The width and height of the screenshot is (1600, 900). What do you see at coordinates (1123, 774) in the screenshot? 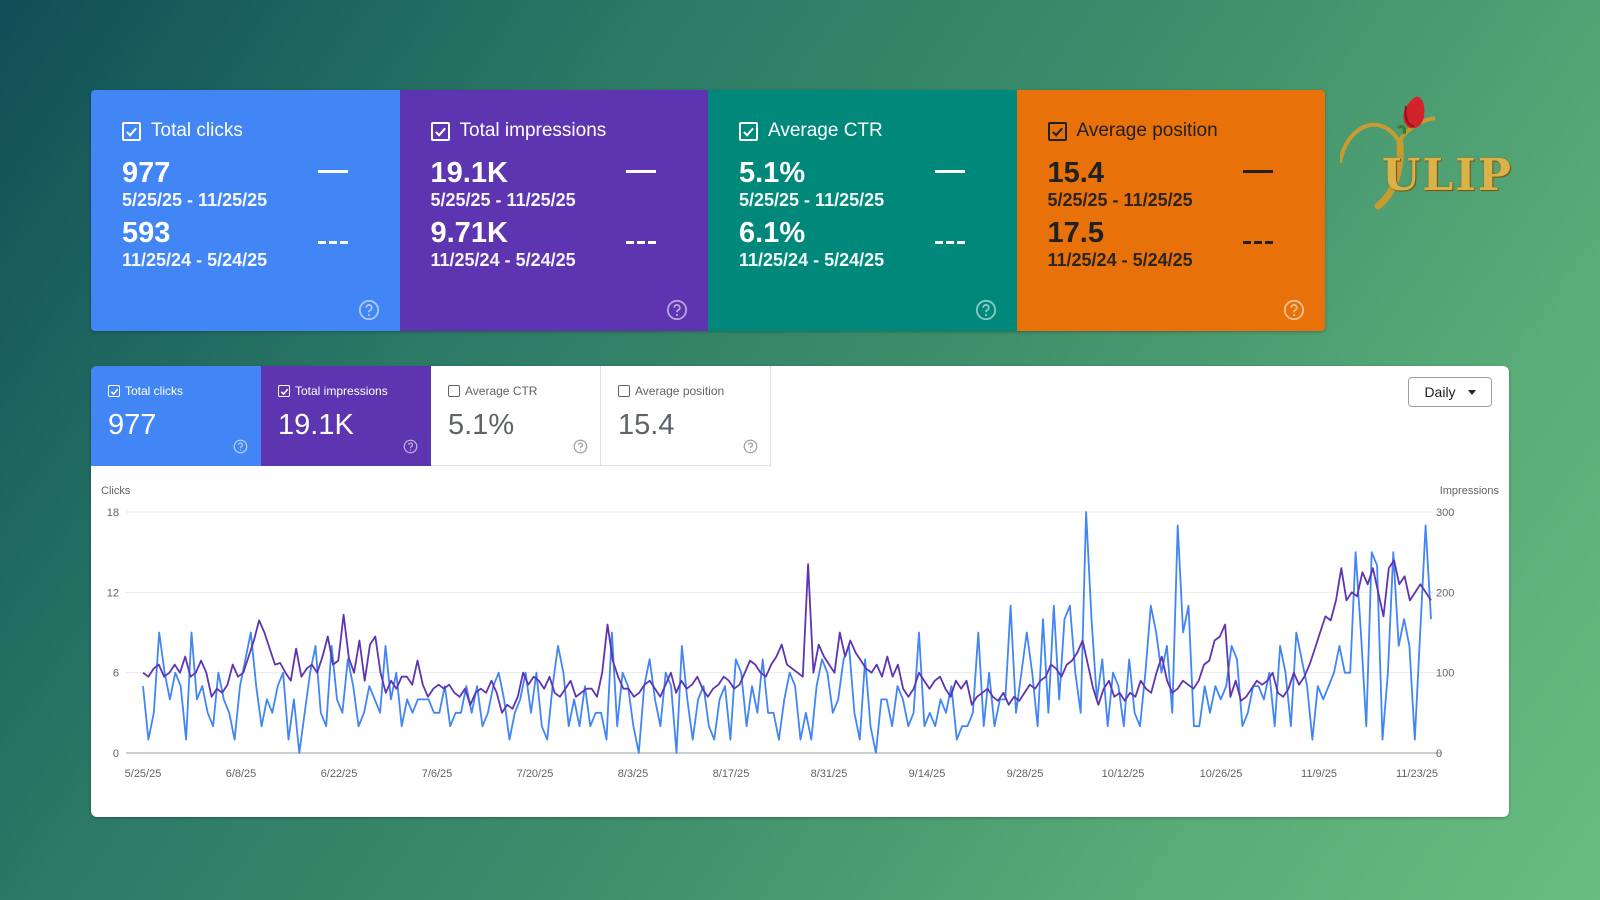
I see `x-tick-label: 10/12/25` at bounding box center [1123, 774].